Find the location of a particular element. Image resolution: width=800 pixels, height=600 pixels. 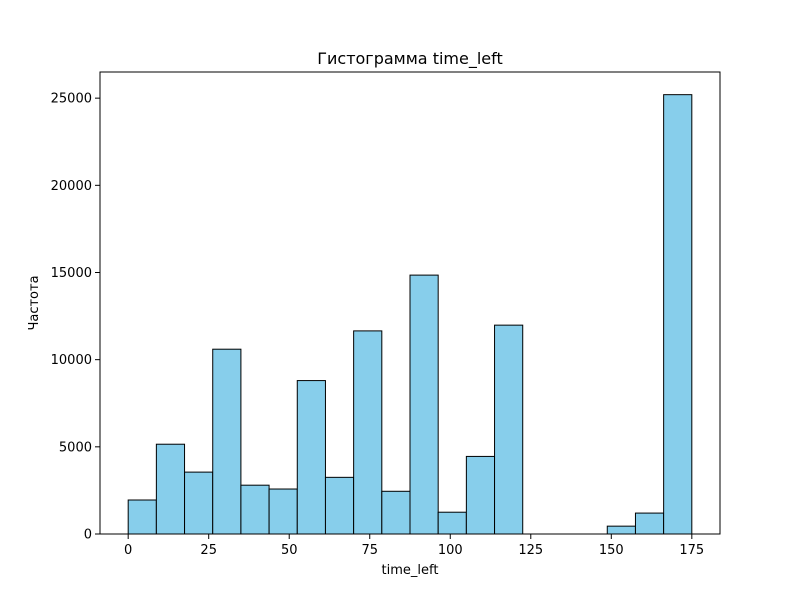

x-tick-label: 100 is located at coordinates (450, 550).